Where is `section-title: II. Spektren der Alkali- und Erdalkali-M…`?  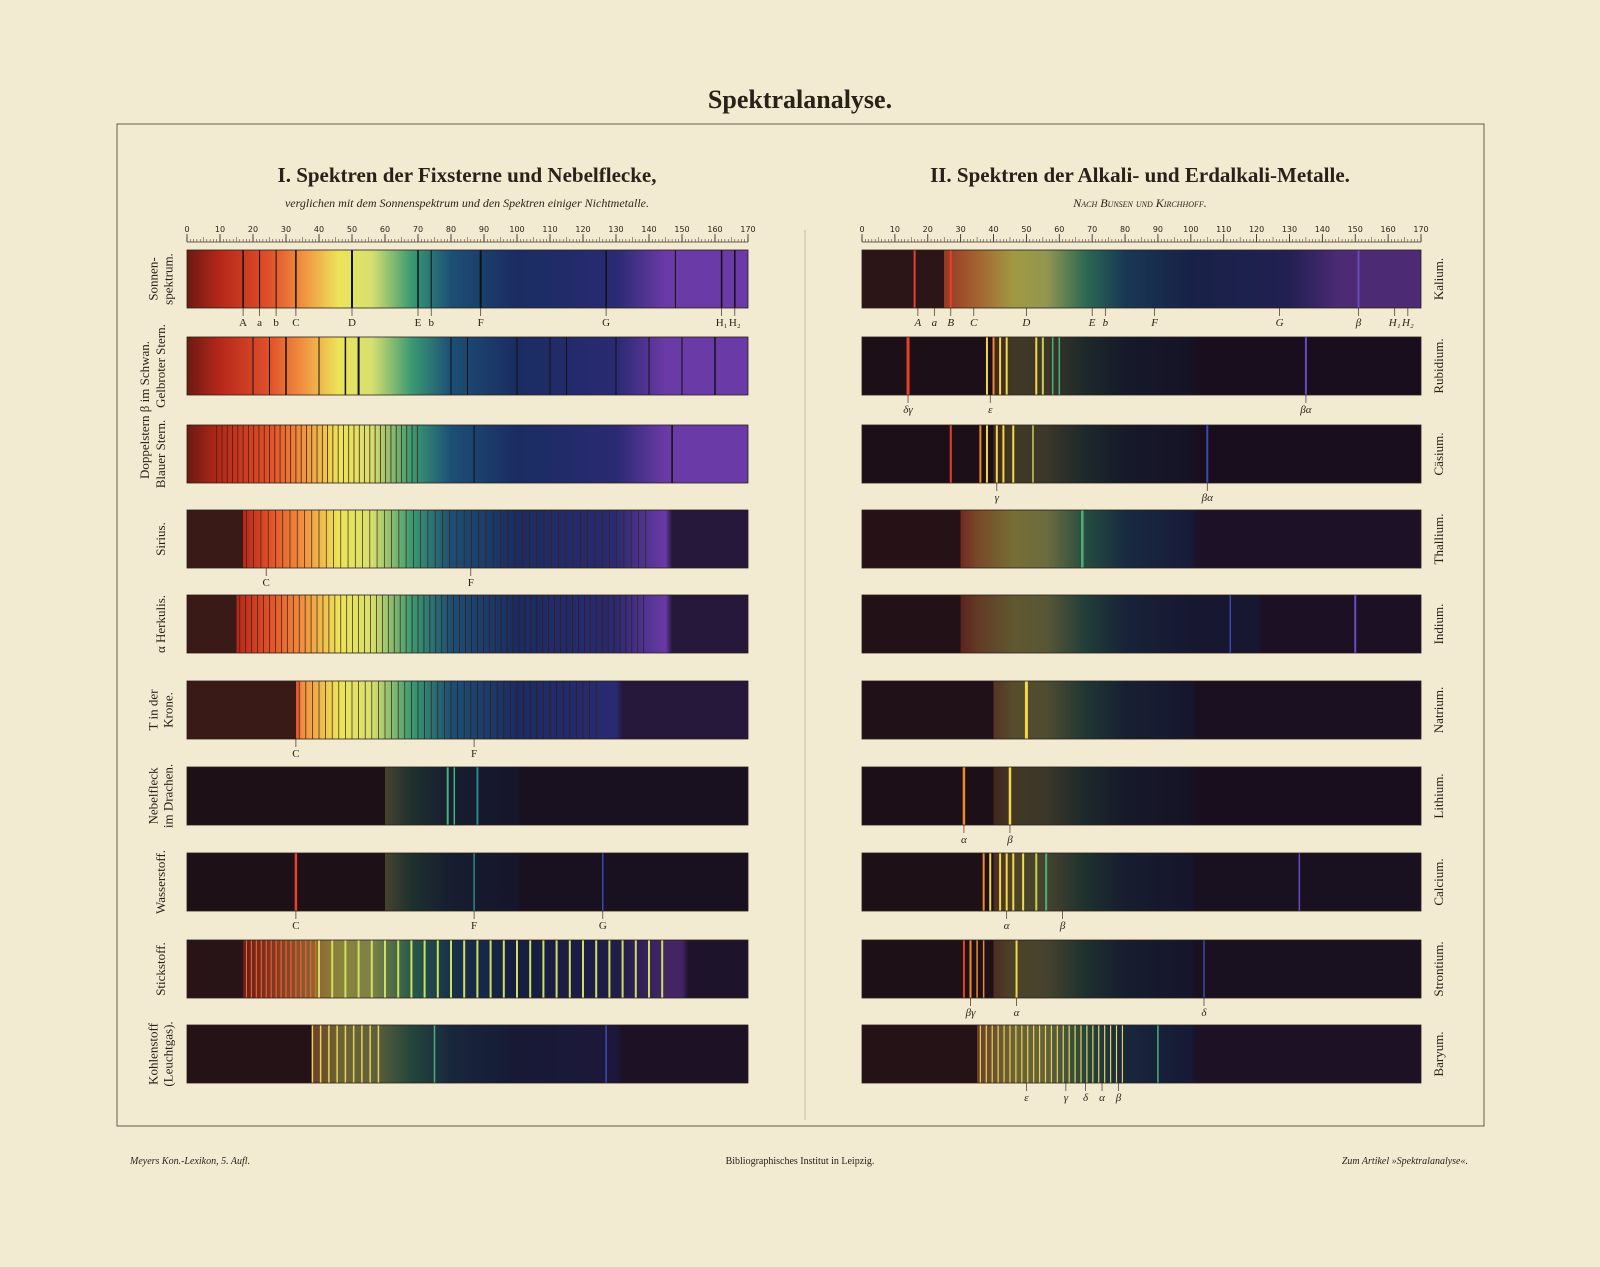
section-title: II. Spektren der Alkali- und Erdalkali-M… is located at coordinates (1140, 175).